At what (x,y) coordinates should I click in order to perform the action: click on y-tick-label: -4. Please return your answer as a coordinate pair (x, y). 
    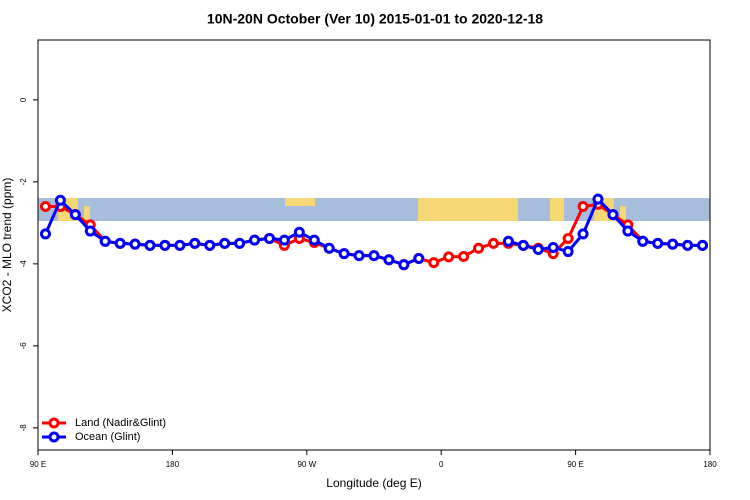
    Looking at the image, I should click on (23, 264).